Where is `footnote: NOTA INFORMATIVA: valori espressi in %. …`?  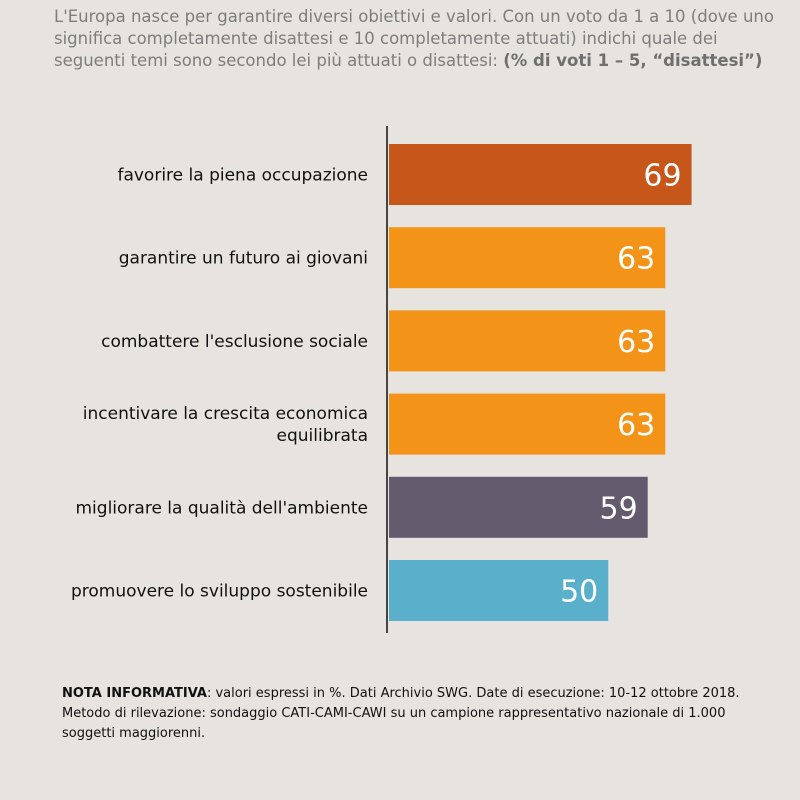
footnote: NOTA INFORMATIVA: valori espressi in %. … is located at coordinates (416, 714).